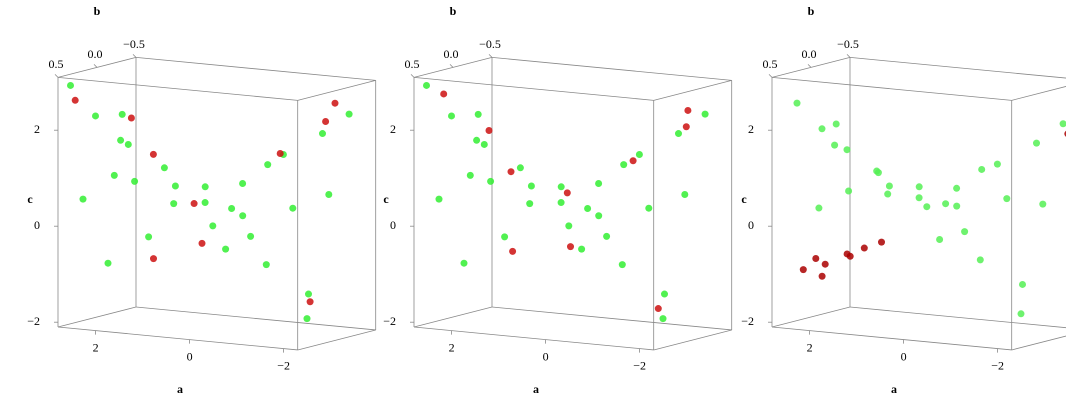 This screenshot has height=406, width=1066. What do you see at coordinates (134, 44) in the screenshot?
I see `y-tick-label: −0.5` at bounding box center [134, 44].